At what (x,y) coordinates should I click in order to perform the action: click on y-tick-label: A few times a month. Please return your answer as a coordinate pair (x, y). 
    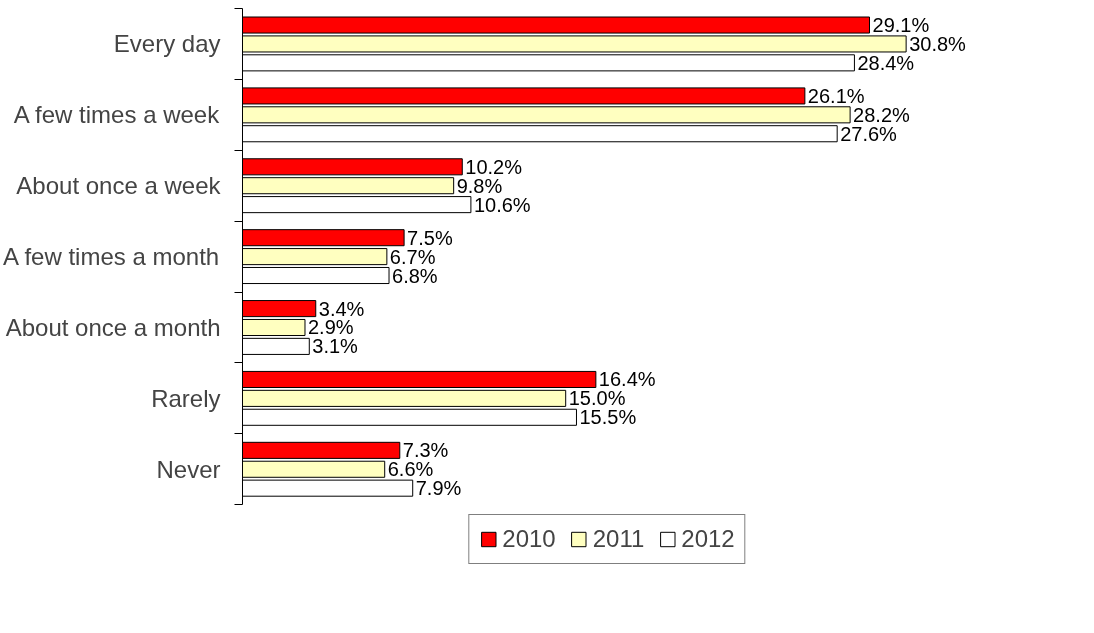
    Looking at the image, I should click on (111, 257).